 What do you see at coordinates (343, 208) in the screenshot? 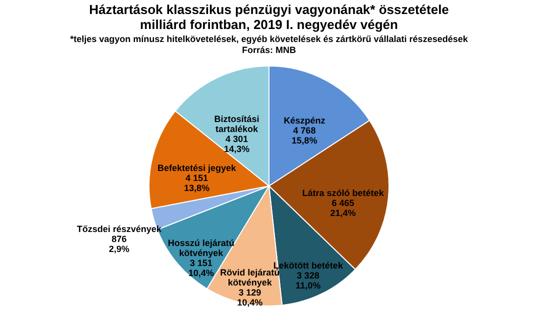
I see `data-label: 6 465 21,4%` at bounding box center [343, 208].